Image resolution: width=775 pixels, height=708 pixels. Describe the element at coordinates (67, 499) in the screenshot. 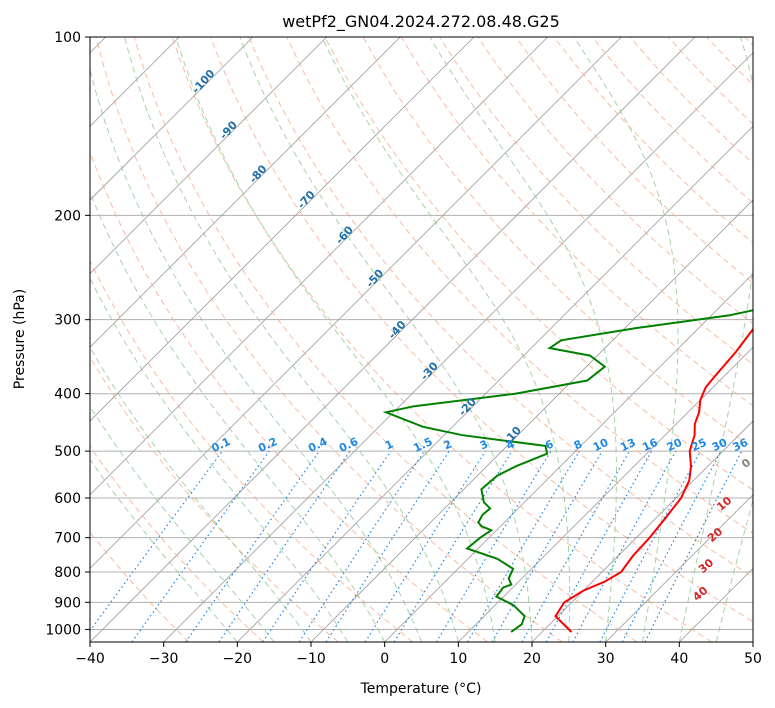

I see `y-tick-label: 600` at that location.